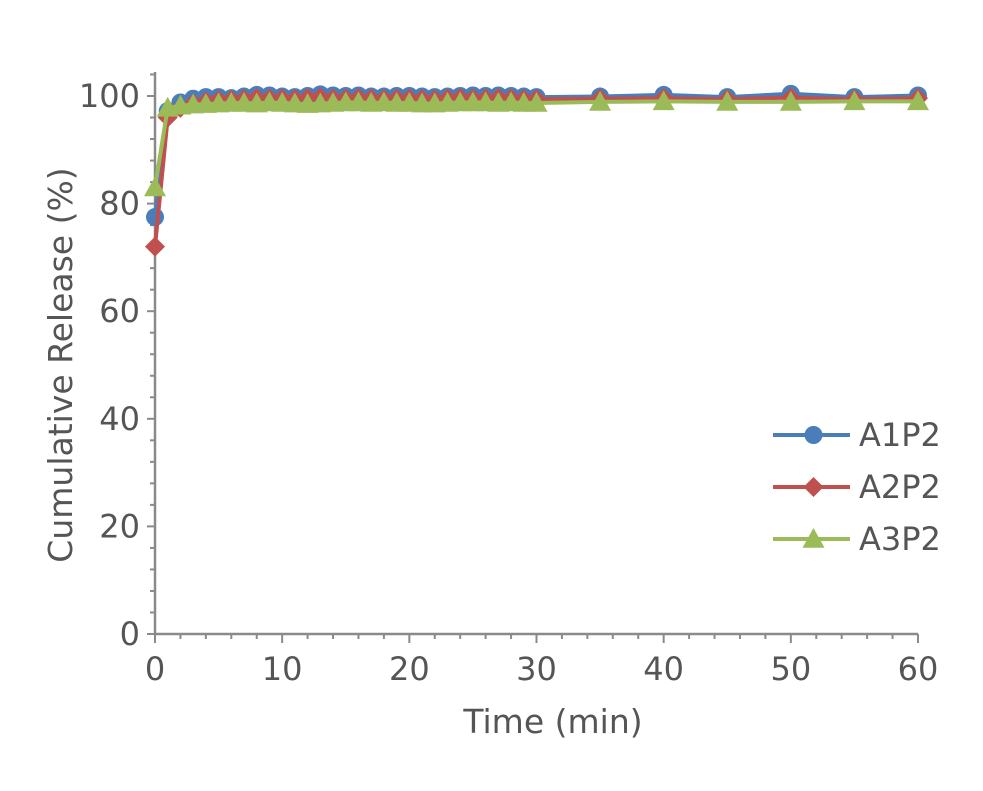 Image resolution: width=983 pixels, height=791 pixels. Describe the element at coordinates (119, 204) in the screenshot. I see `y-tick-label: 80` at that location.